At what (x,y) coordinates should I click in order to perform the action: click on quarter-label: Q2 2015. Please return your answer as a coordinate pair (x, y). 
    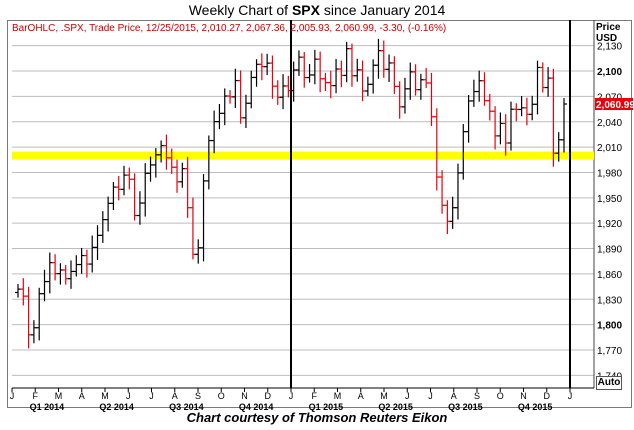
    Looking at the image, I should click on (395, 407).